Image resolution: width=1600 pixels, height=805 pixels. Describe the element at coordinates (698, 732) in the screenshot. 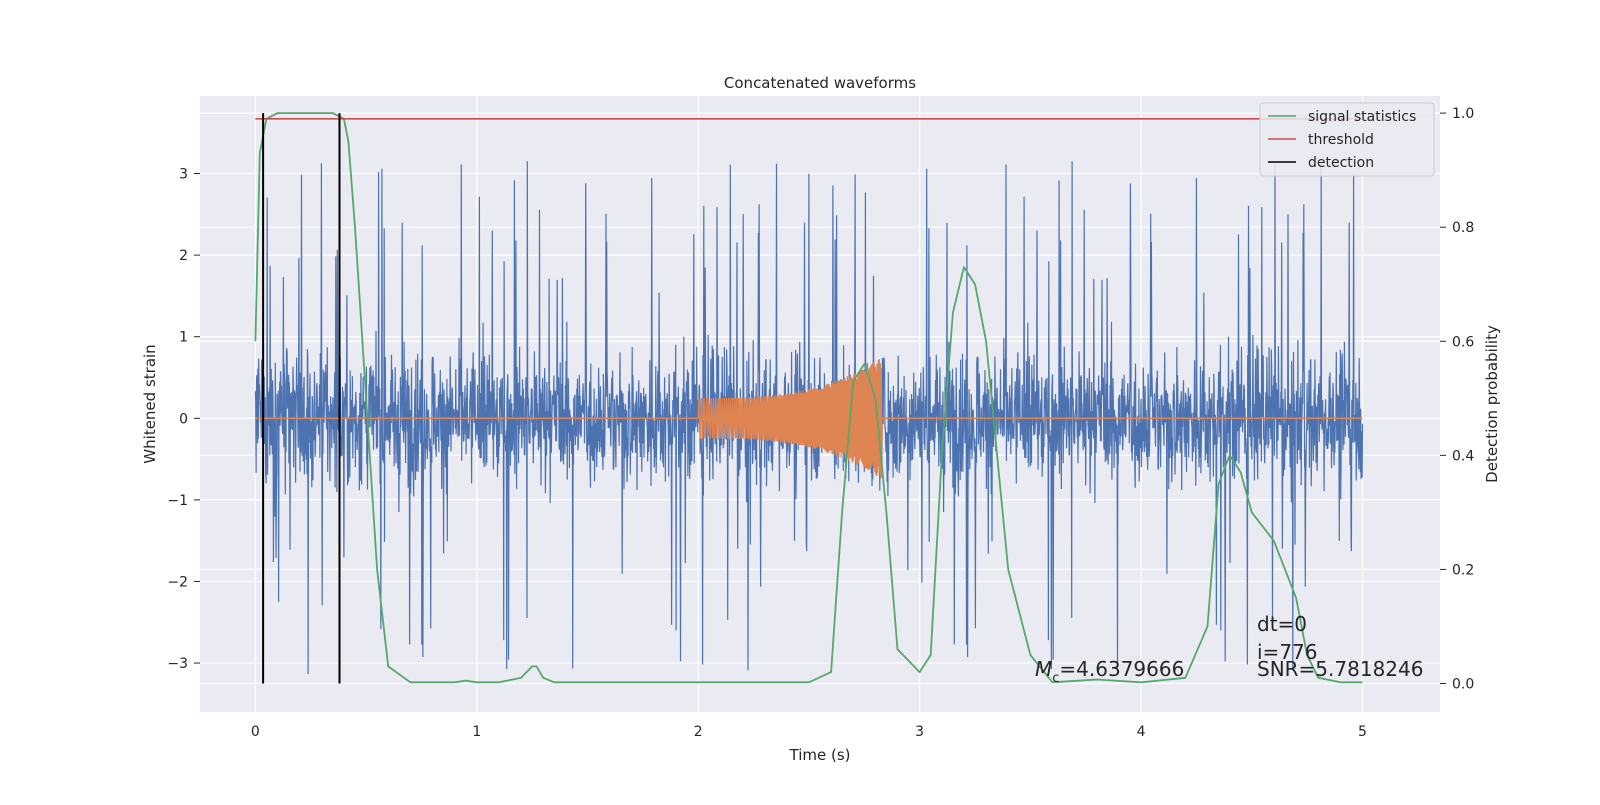

I see `x-tick-label: 2` at that location.